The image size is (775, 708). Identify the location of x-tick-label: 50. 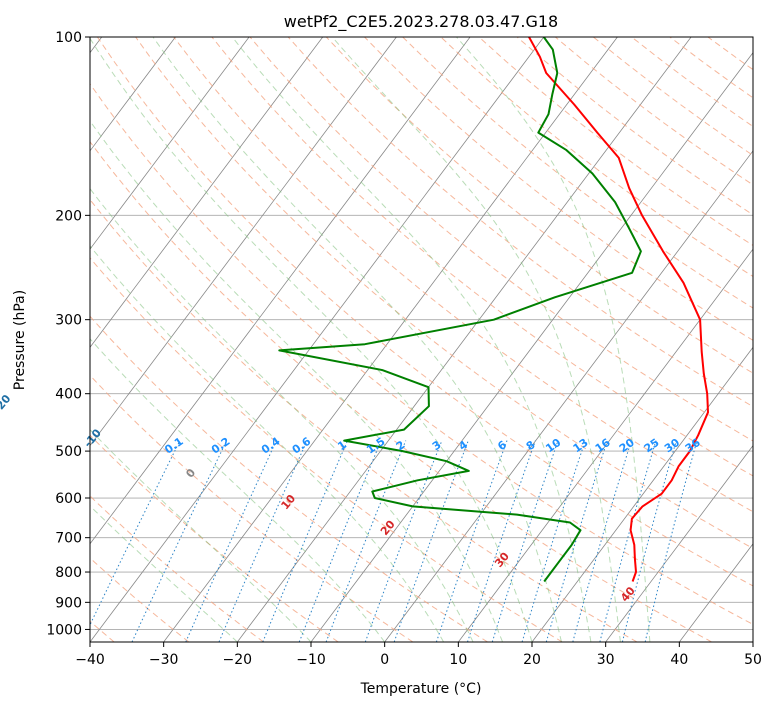
(753, 660).